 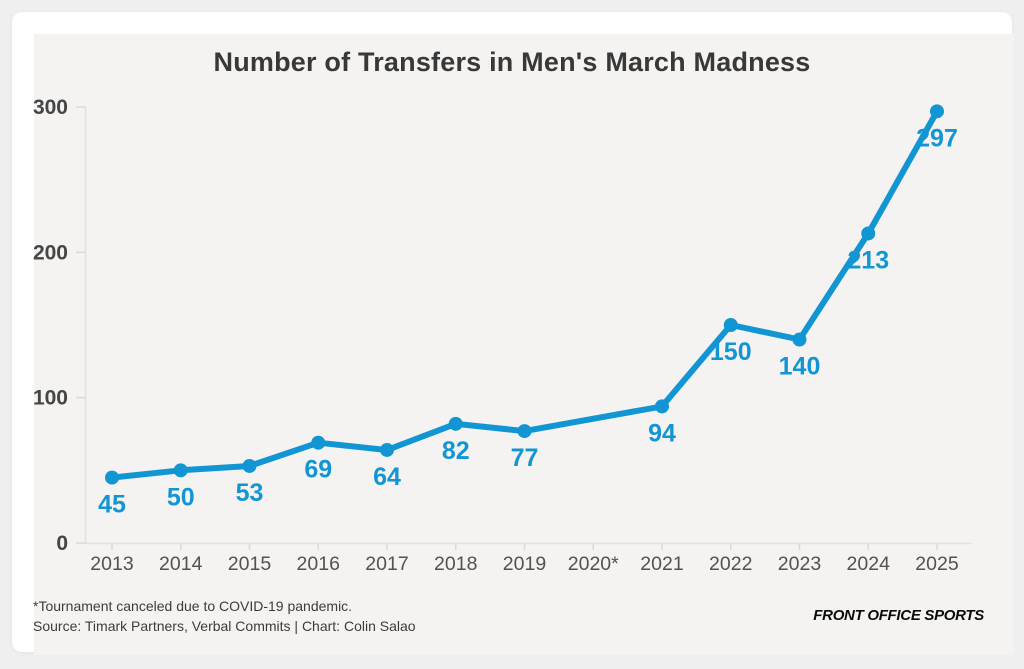 I want to click on data-point-label: 50, so click(x=181, y=497).